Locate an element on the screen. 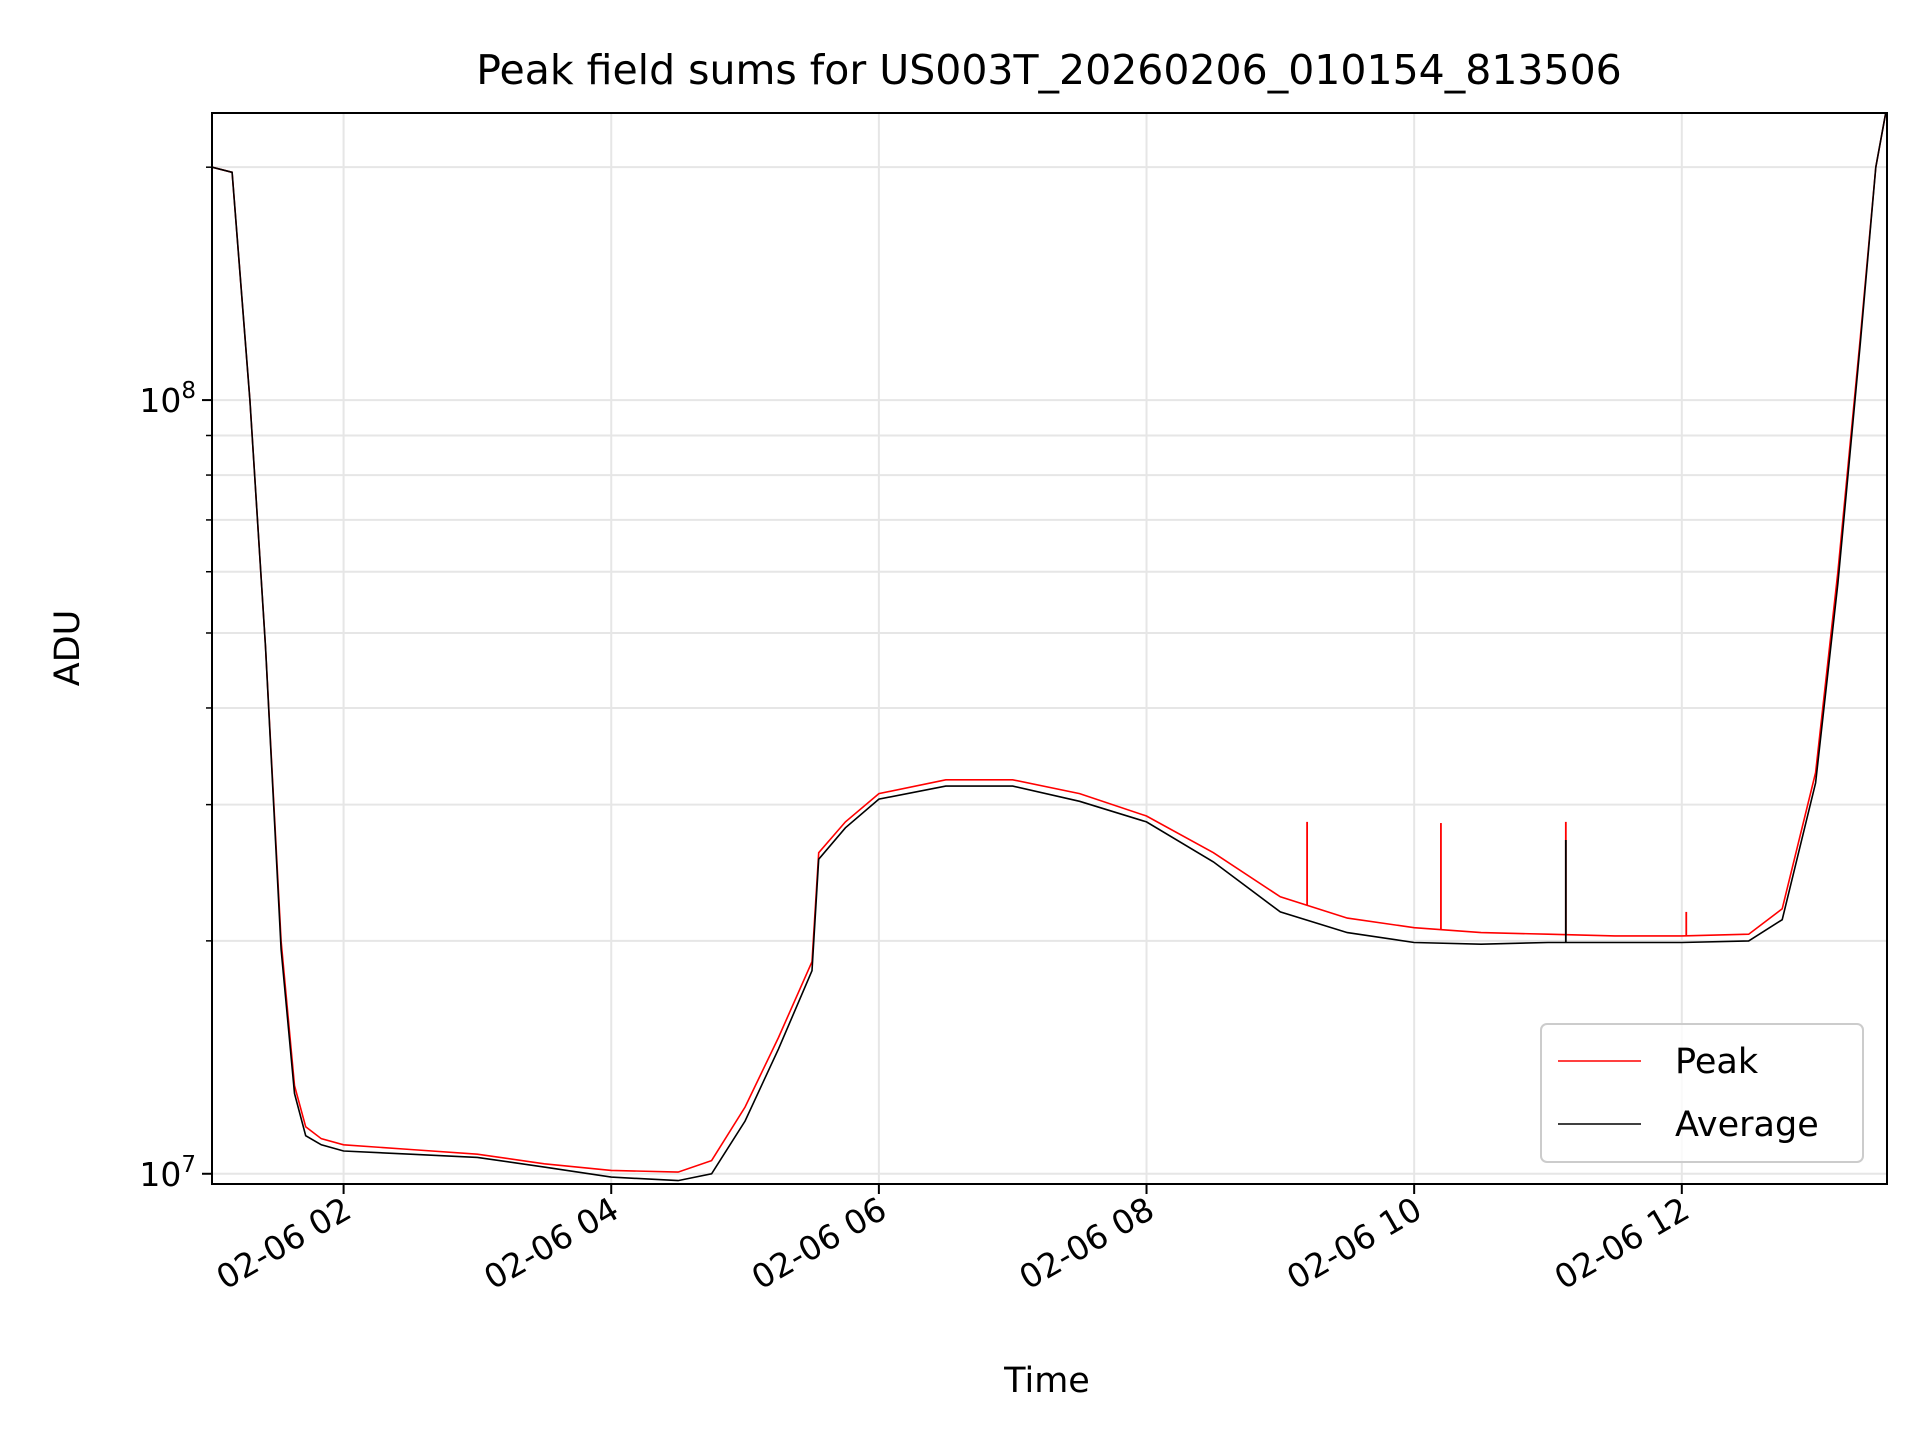 The image size is (1920, 1440). y-tick-label: 10⁷ is located at coordinates (167, 1173).